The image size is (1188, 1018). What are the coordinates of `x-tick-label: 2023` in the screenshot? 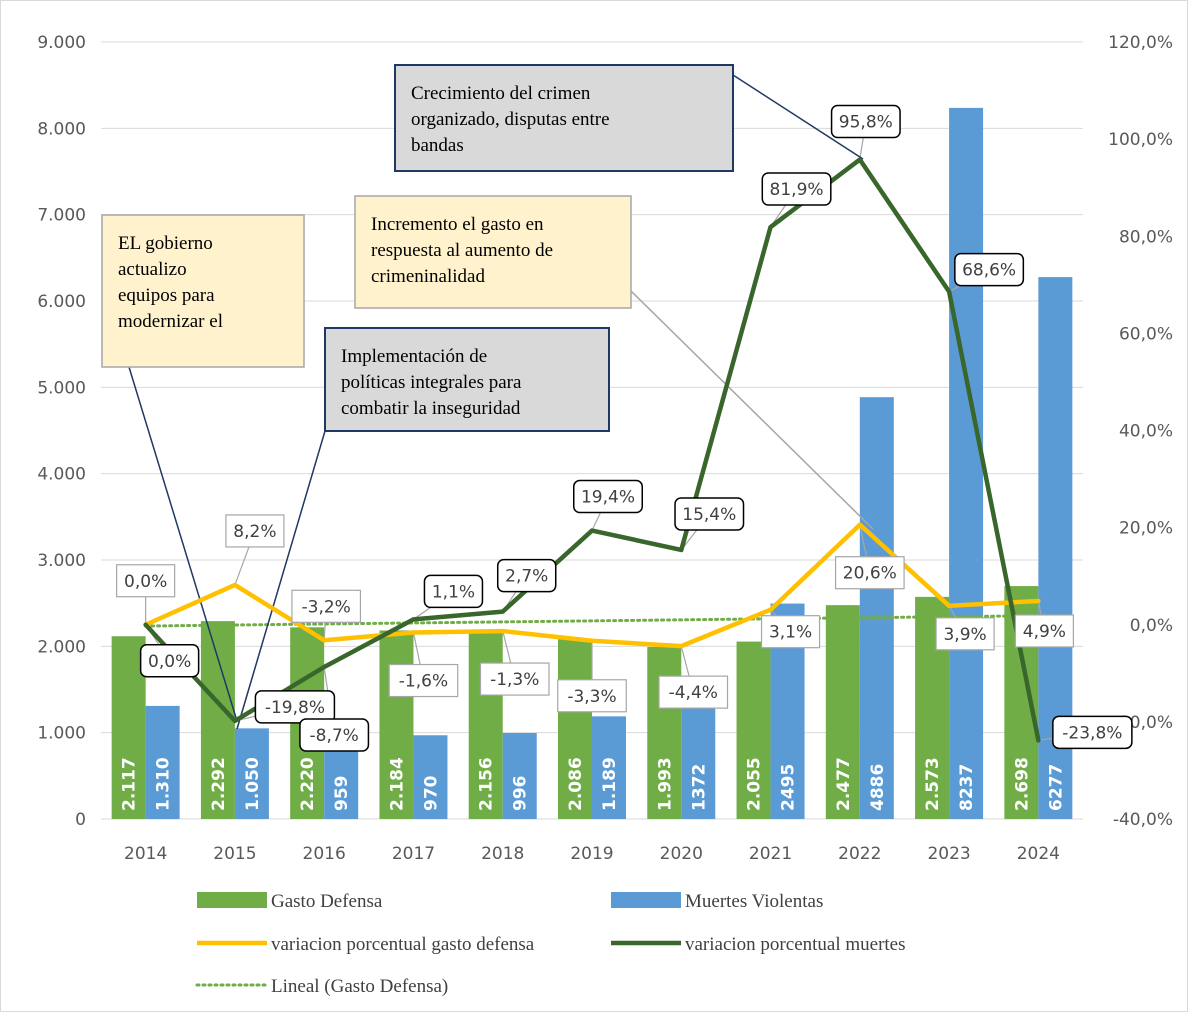 It's located at (948, 854).